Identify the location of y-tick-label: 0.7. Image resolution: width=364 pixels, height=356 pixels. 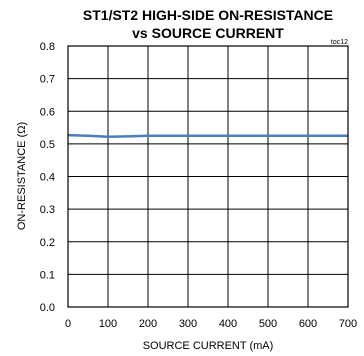
(47, 80).